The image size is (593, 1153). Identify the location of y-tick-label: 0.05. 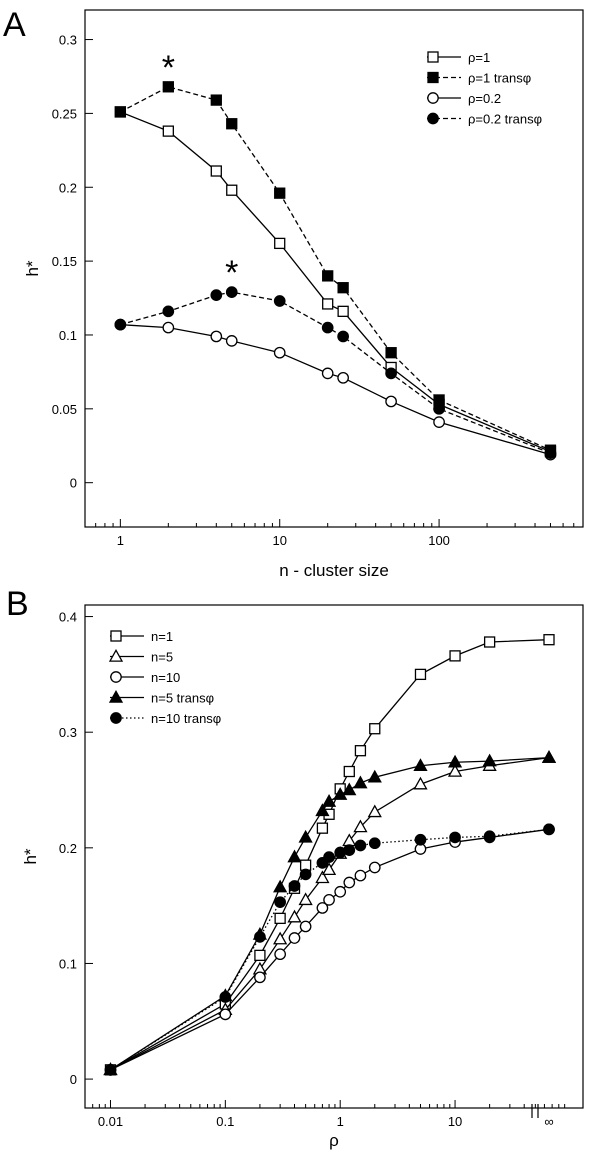
(64, 409).